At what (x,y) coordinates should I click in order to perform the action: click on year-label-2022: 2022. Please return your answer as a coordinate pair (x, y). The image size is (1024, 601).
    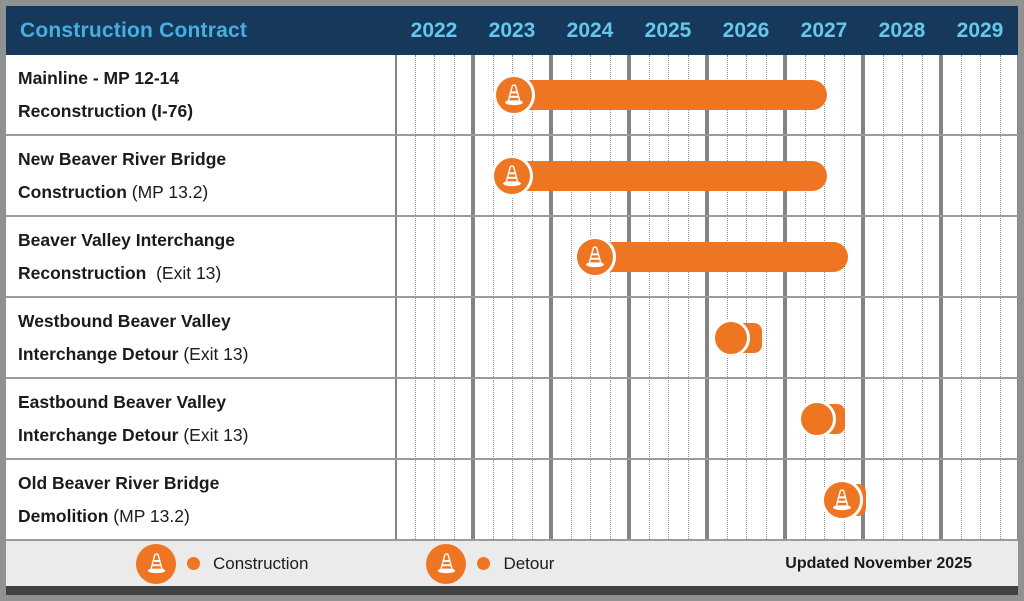
    Looking at the image, I should click on (434, 30).